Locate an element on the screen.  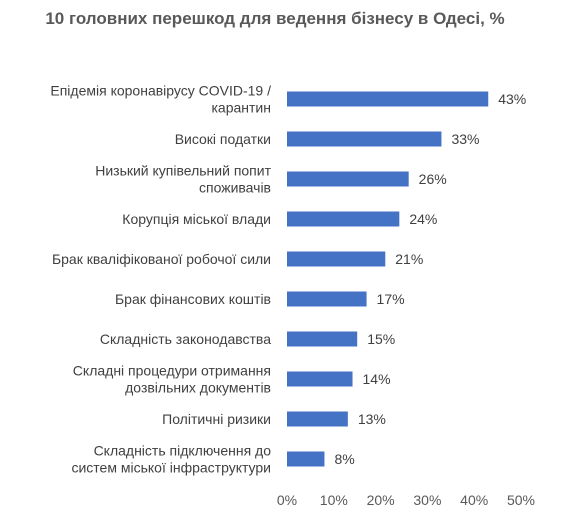
x-tick-label: 50% is located at coordinates (521, 500).